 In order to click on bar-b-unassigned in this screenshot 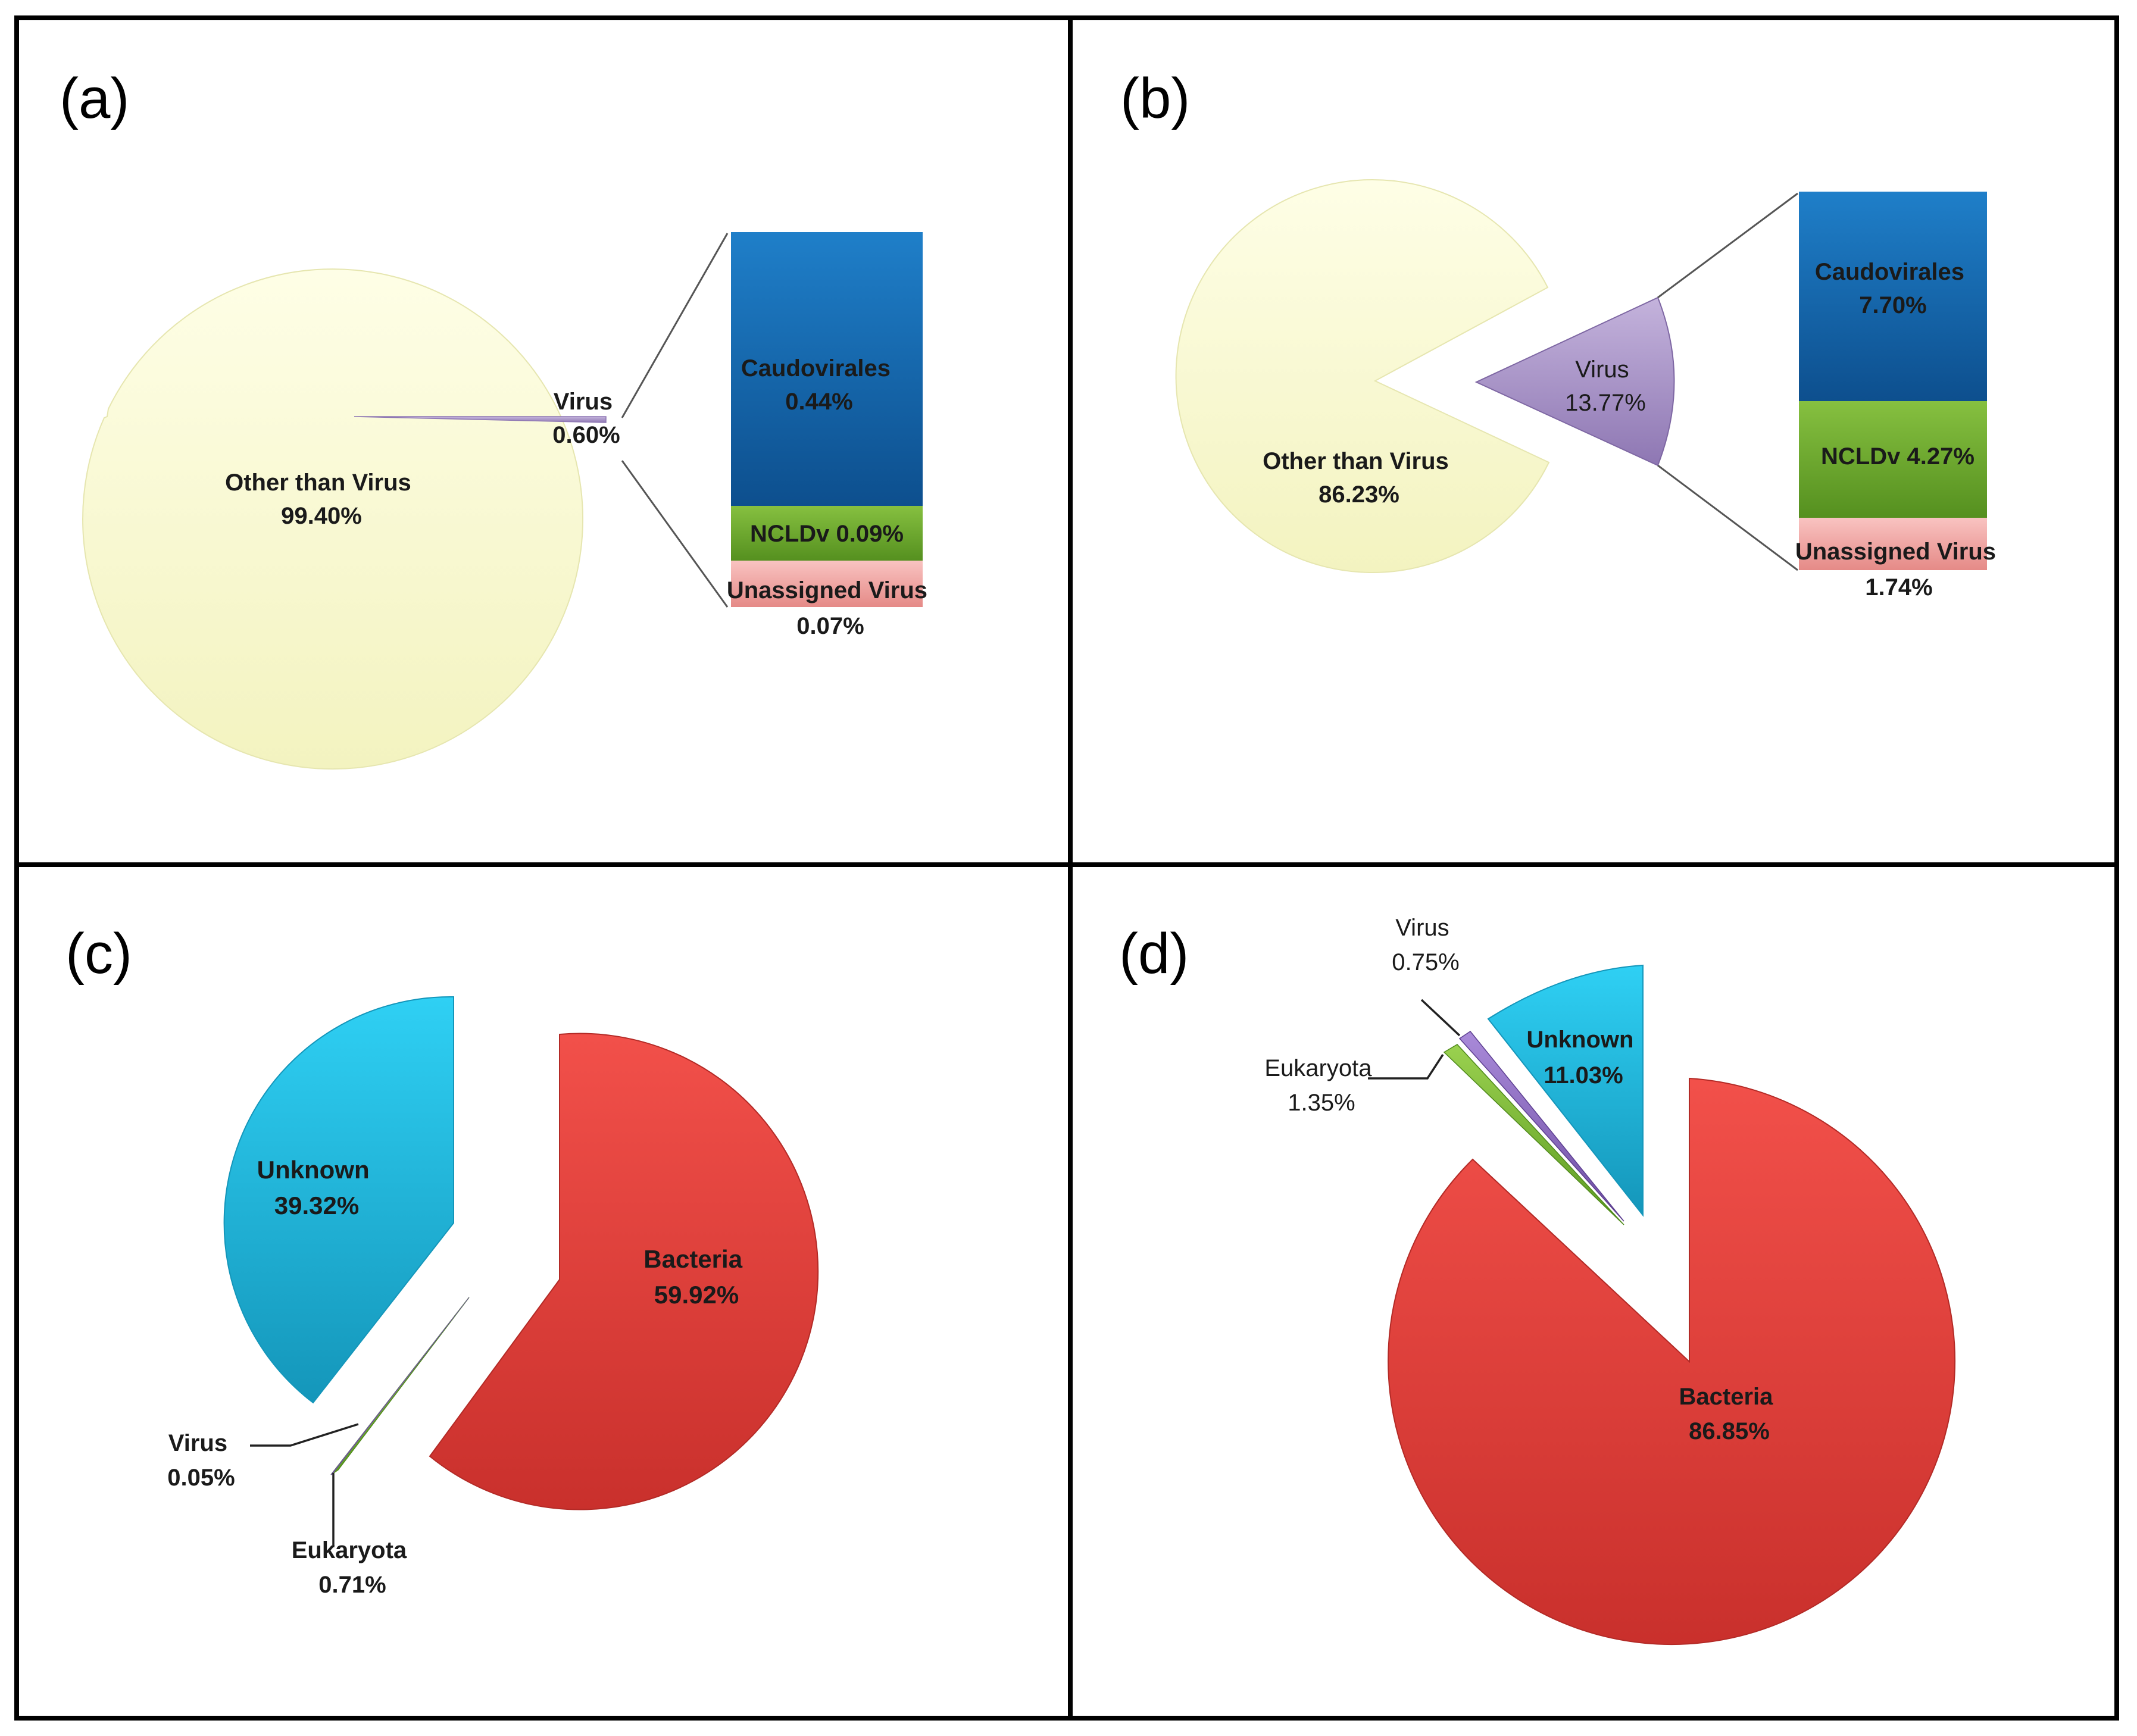, I will do `click(1893, 544)`.